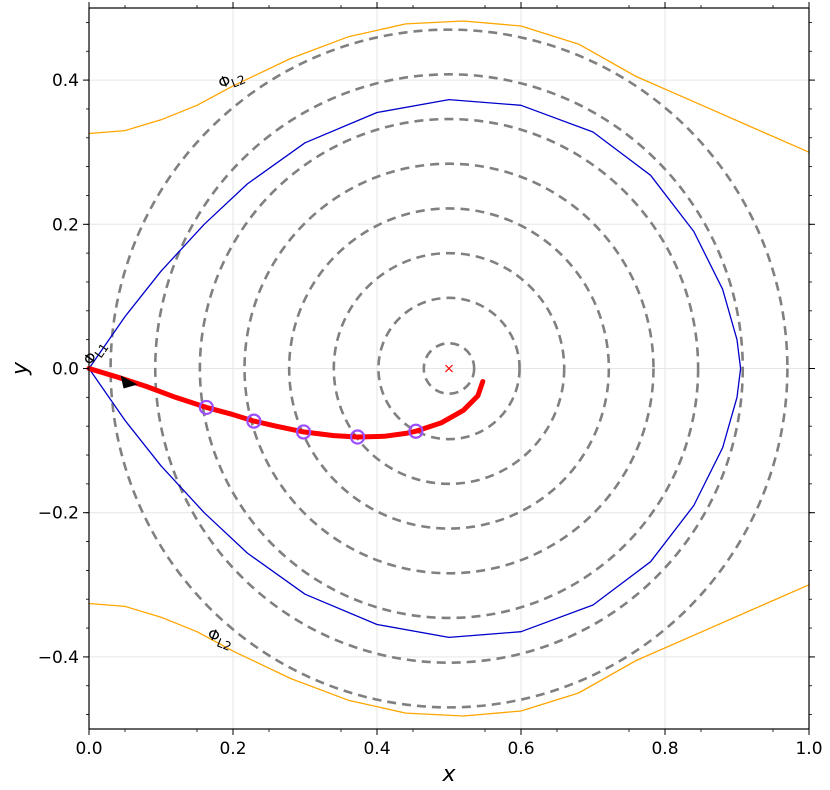  Describe the element at coordinates (65, 81) in the screenshot. I see `y-tick-label: 0.4` at that location.